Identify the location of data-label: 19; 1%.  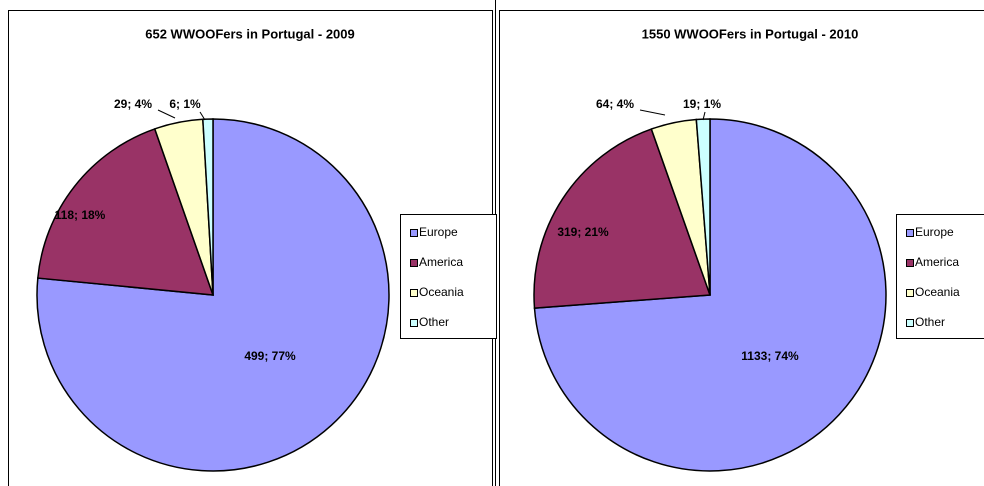
(702, 104).